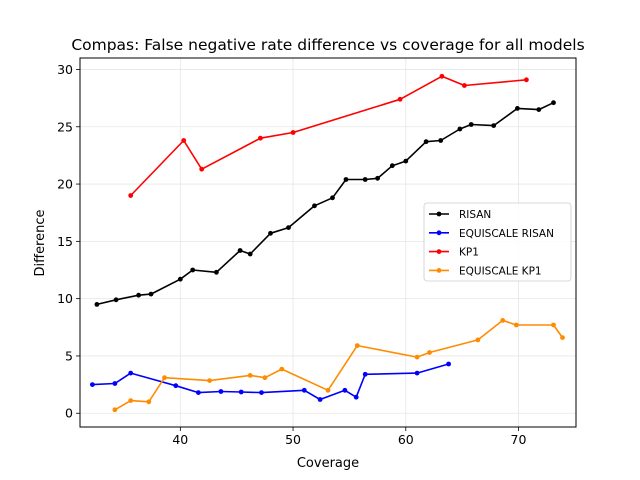 Image resolution: width=640 pixels, height=480 pixels. I want to click on legend: RISAN EQUISCALE RISAN KP1 EQUISCALE KP1, so click(497, 242).